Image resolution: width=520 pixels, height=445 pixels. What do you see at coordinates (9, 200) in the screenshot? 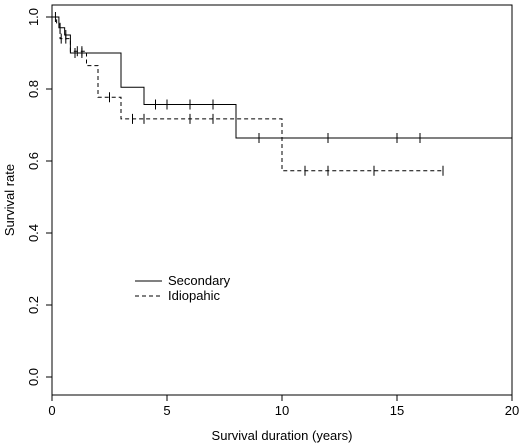
I see `y-axis-label: Survival rate` at bounding box center [9, 200].